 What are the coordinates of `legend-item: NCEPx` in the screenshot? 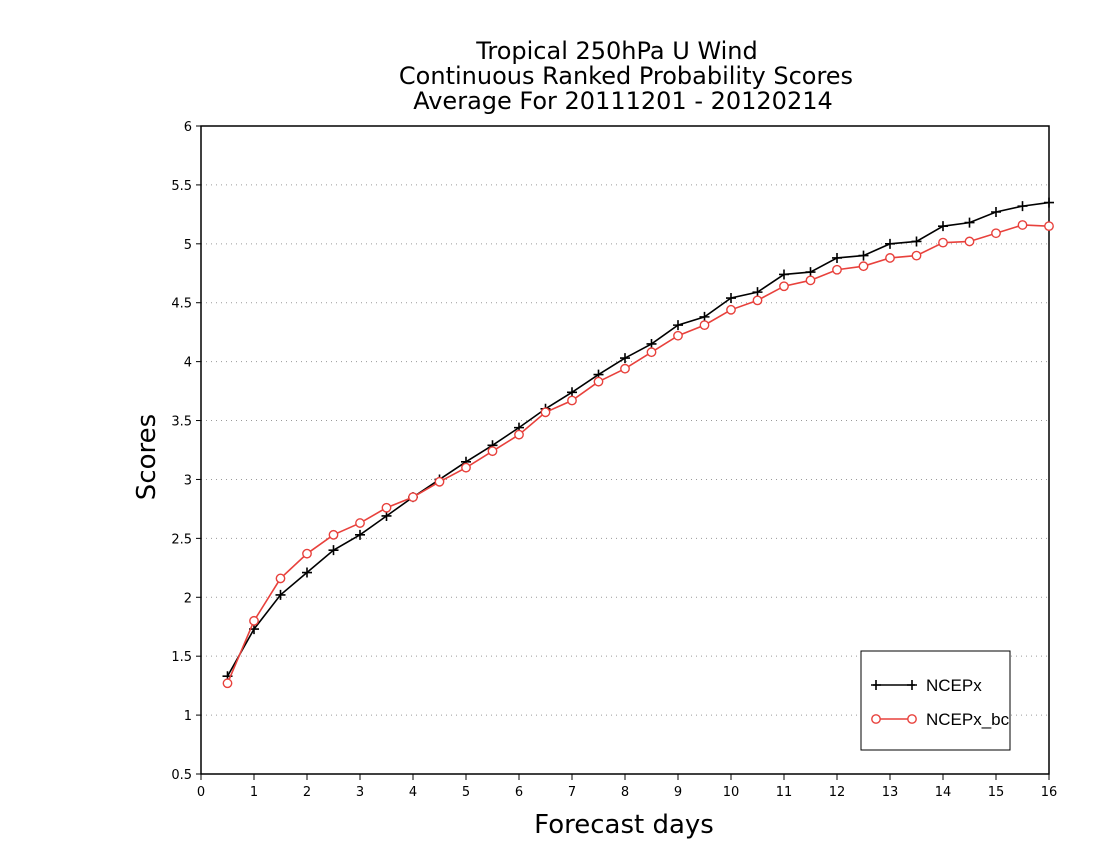 It's located at (926, 685).